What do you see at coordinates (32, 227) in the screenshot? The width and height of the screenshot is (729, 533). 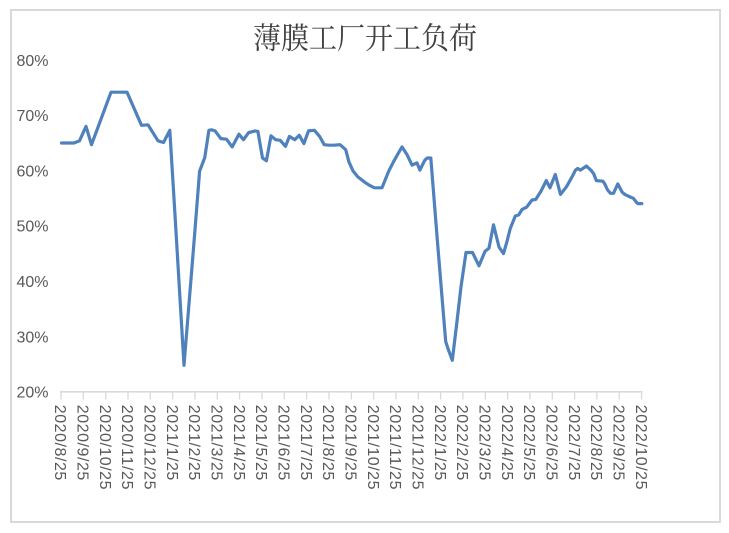 I see `svg-text: 50%` at bounding box center [32, 227].